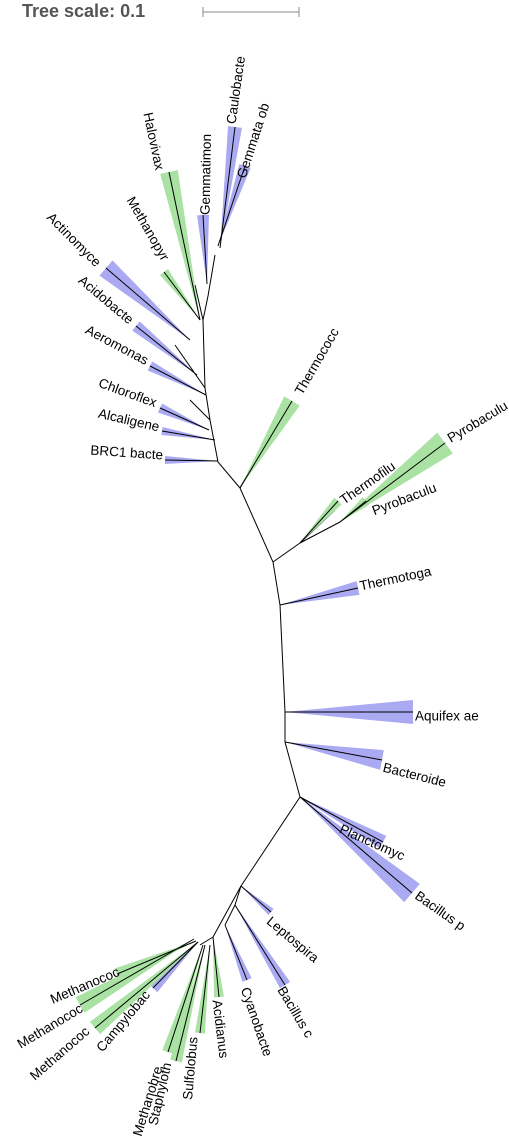 This screenshot has width=509, height=1137. Describe the element at coordinates (295, 1012) in the screenshot. I see `leaf-label: Bacillus c` at that location.